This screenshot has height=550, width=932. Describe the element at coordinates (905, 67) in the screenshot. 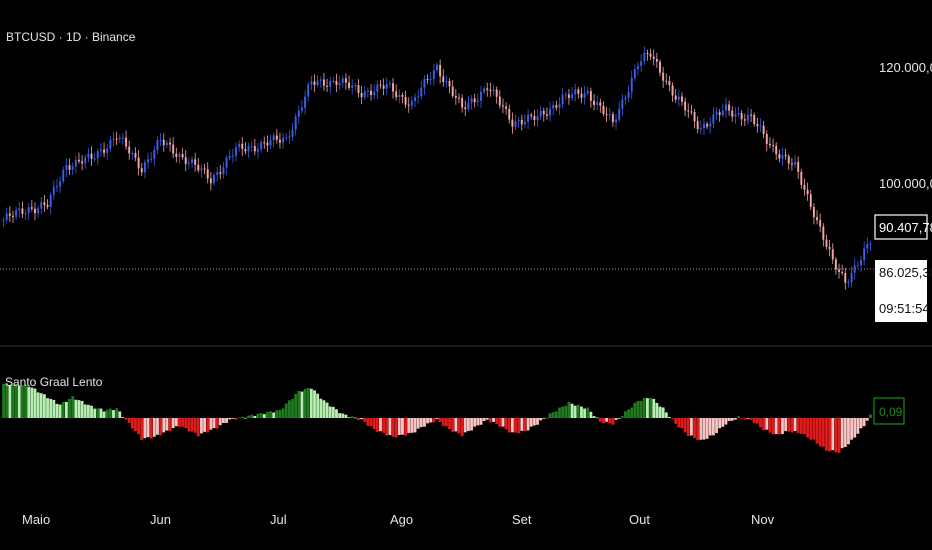

I see `price-tick-120000: 120.000,00` at that location.